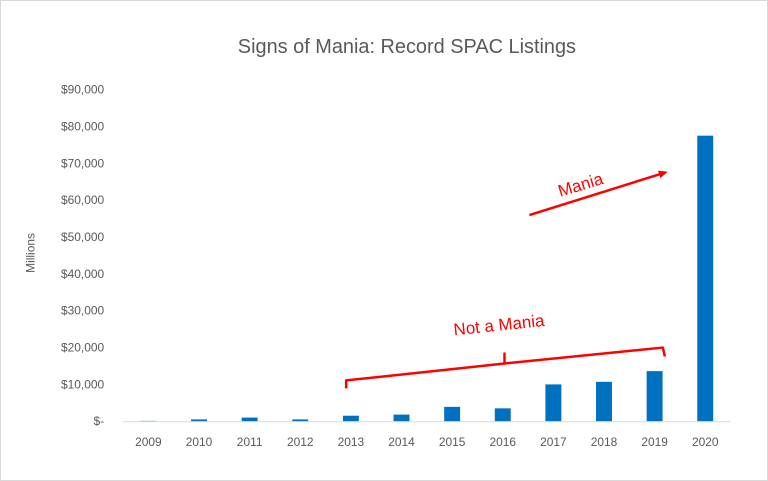  I want to click on x-tick-label: 2013, so click(351, 442).